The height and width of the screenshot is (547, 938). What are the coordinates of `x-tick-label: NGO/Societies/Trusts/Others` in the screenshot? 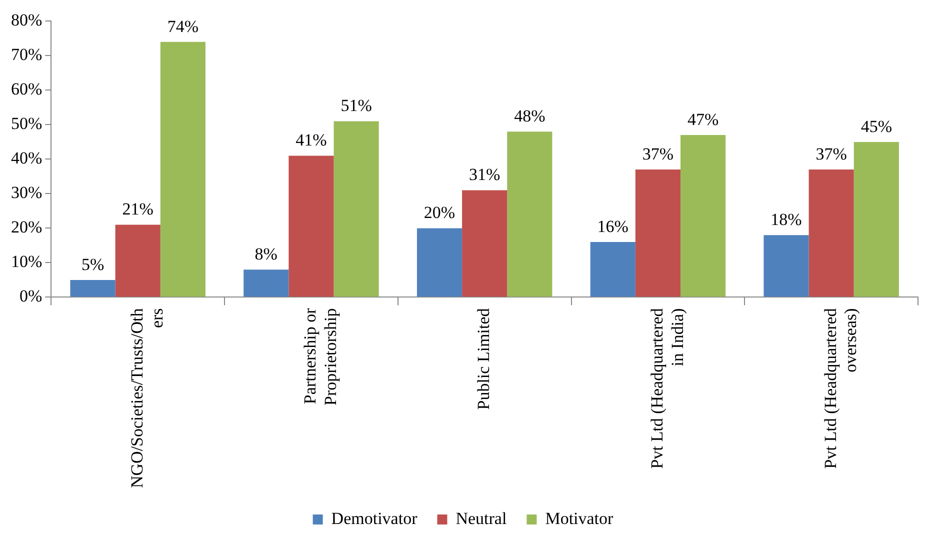 It's located at (147, 398).